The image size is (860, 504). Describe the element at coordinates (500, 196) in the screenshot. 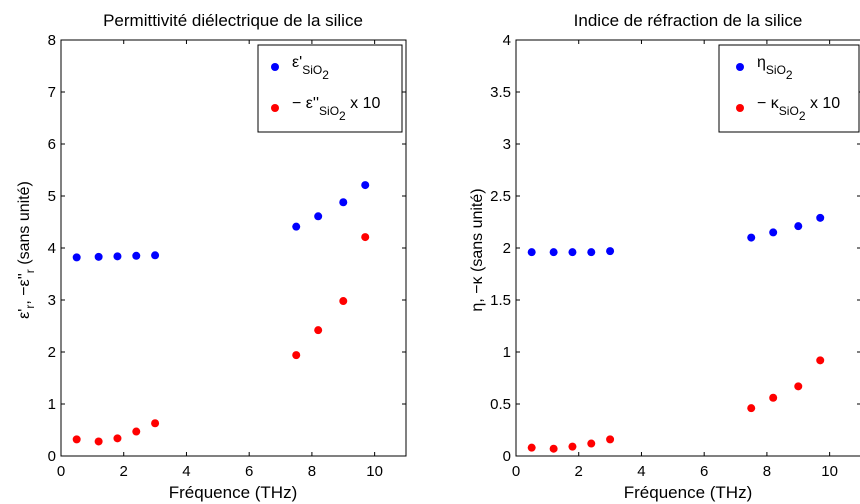

I see `y-tick-label: 2.5` at that location.